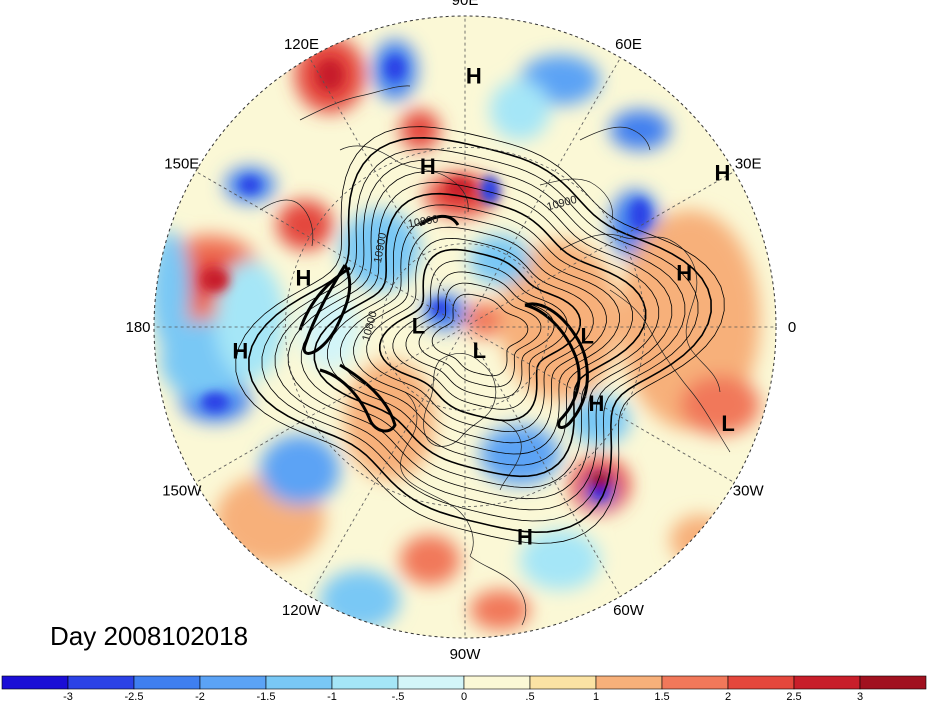  Describe the element at coordinates (182, 491) in the screenshot. I see `longitude-label: 150W` at that location.